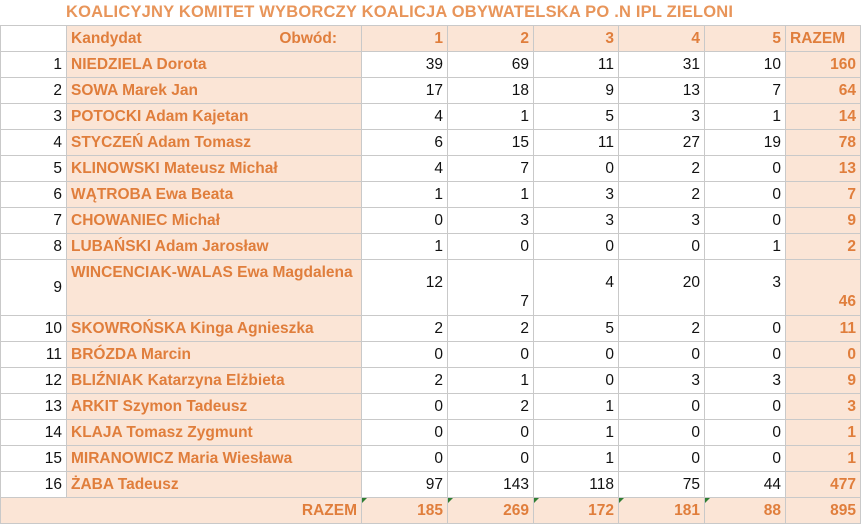 The height and width of the screenshot is (529, 861). I want to click on district-1-votes-cell: 1, so click(404, 194).